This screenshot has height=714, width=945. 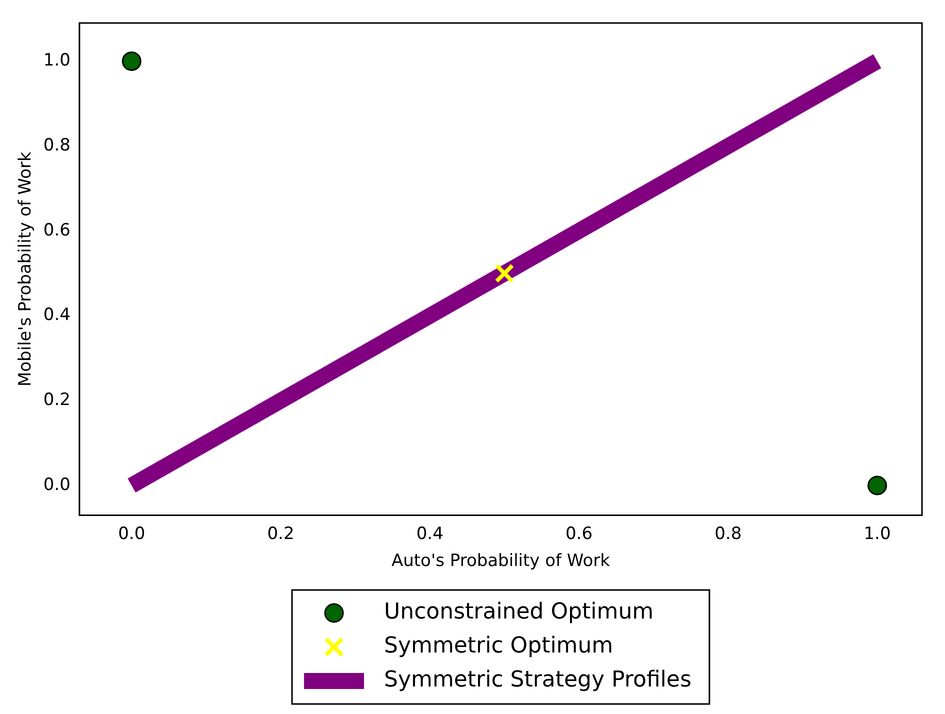 I want to click on x-axis-title: Auto's Probability of Work, so click(x=500, y=561).